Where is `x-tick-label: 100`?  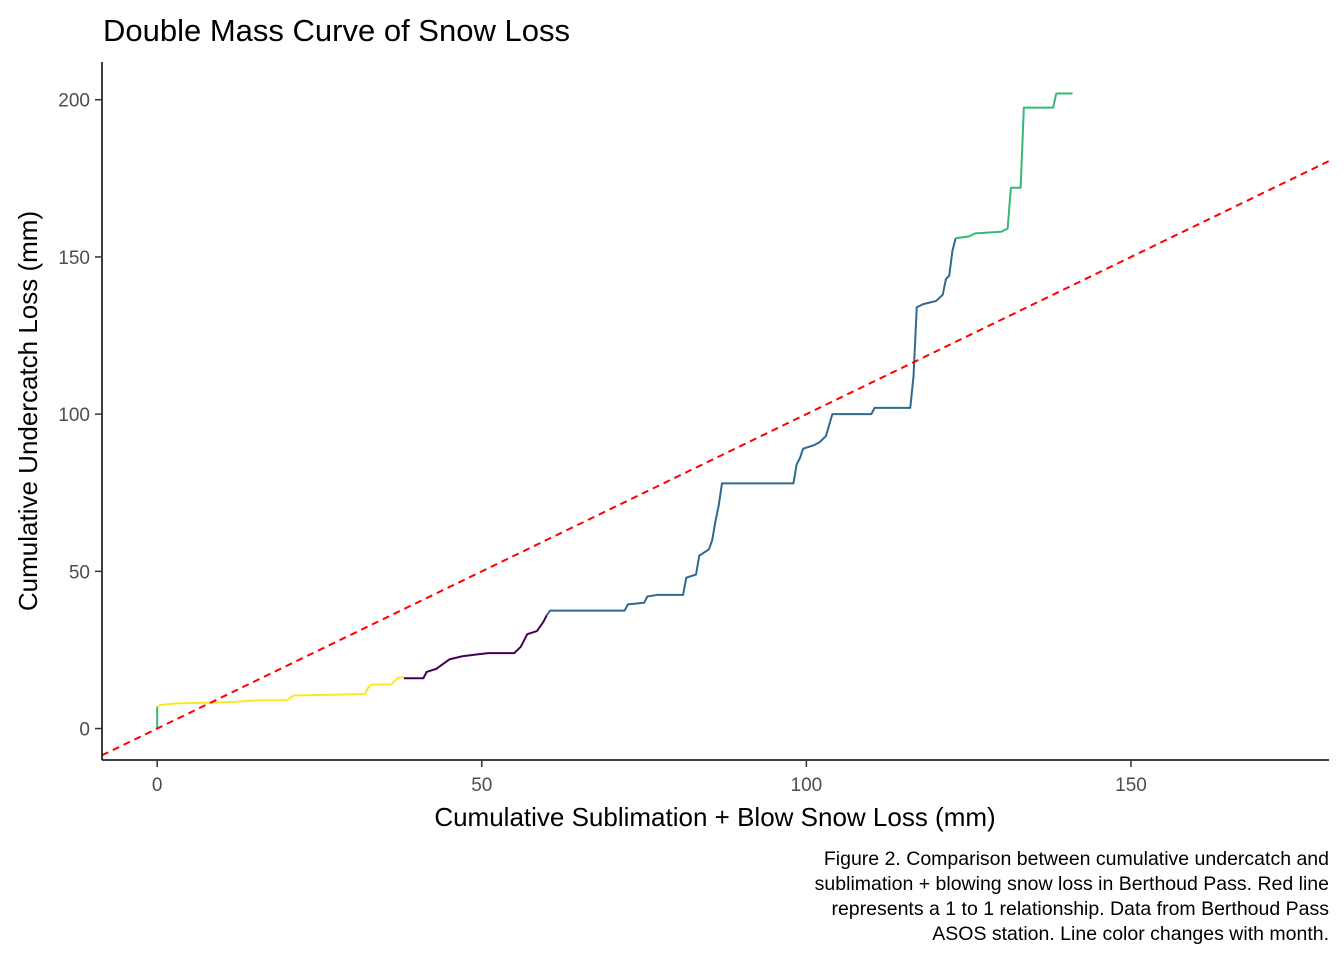 x-tick-label: 100 is located at coordinates (807, 785).